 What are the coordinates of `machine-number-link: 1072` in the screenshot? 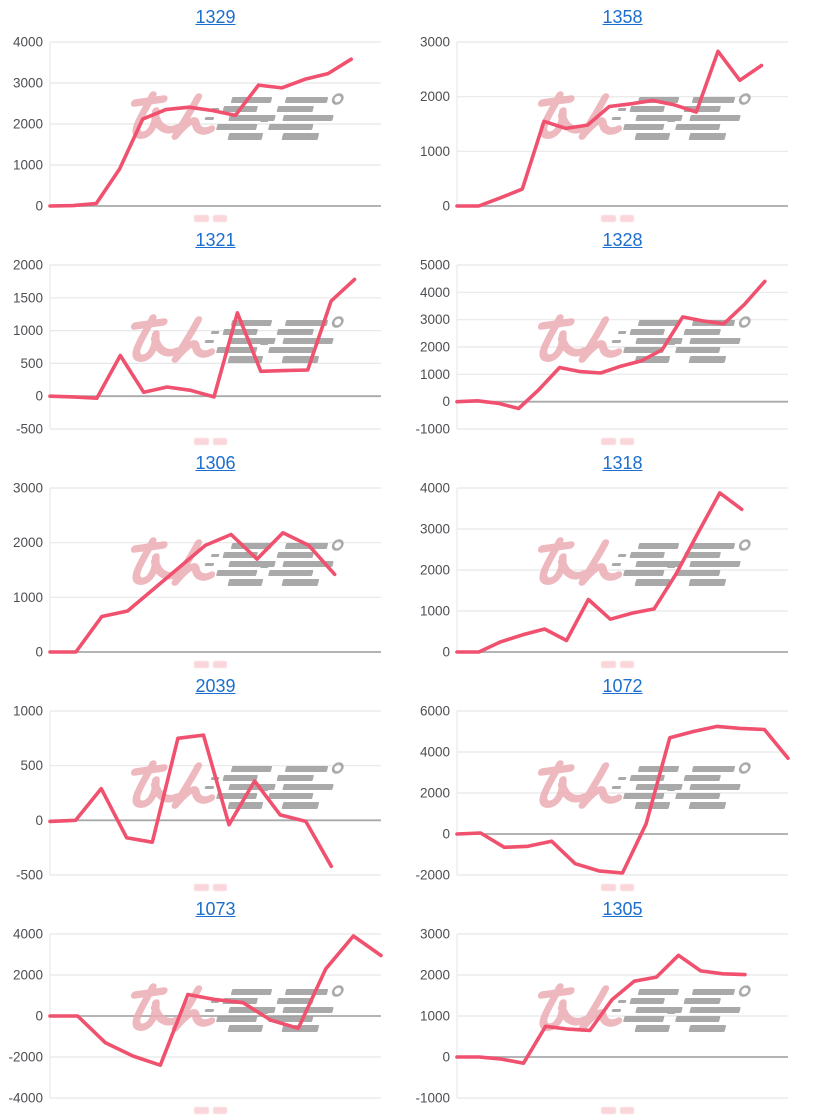 It's located at (622, 686).